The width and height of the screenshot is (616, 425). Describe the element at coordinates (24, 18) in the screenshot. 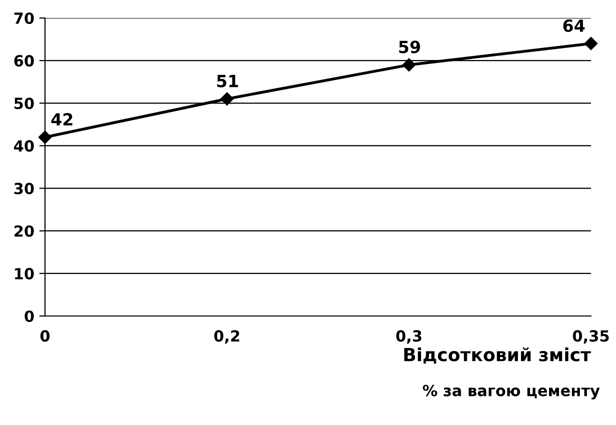

I see `y-tick-label: 70` at that location.